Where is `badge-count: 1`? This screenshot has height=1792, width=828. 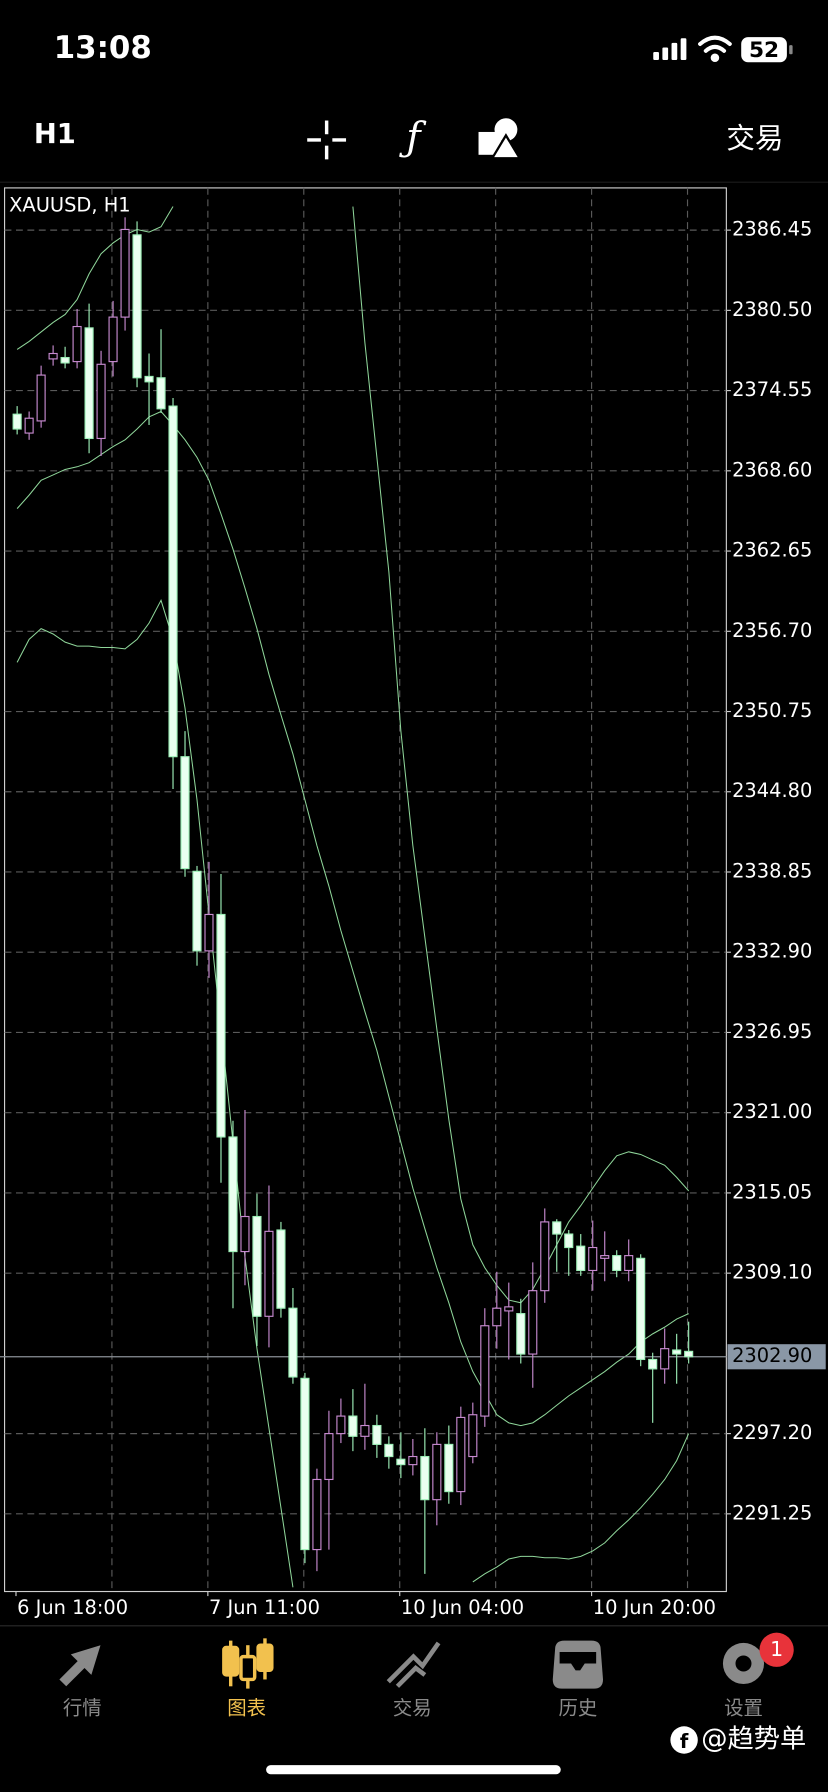
badge-count: 1 is located at coordinates (776, 1649).